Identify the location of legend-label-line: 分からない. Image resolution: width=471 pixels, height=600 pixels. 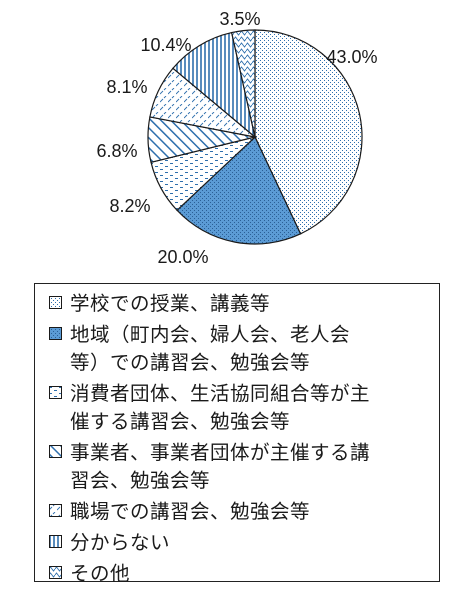
(120, 542).